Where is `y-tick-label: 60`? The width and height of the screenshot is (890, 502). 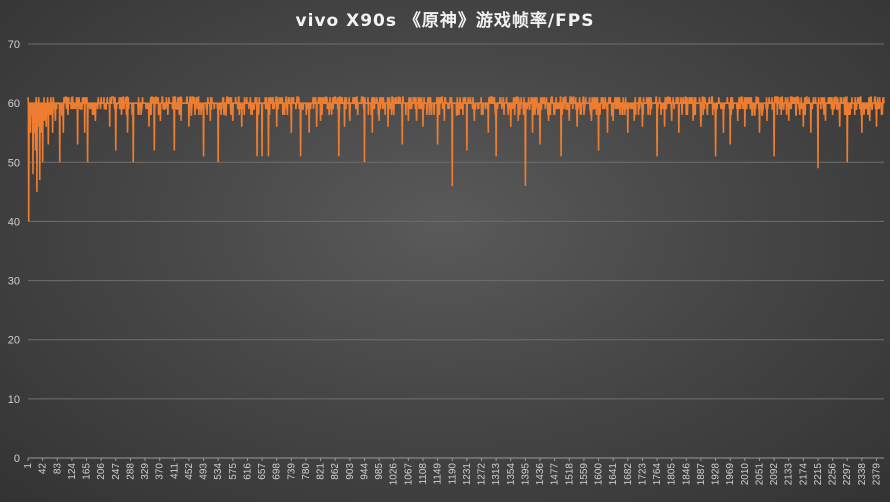
y-tick-label: 60 is located at coordinates (14, 104).